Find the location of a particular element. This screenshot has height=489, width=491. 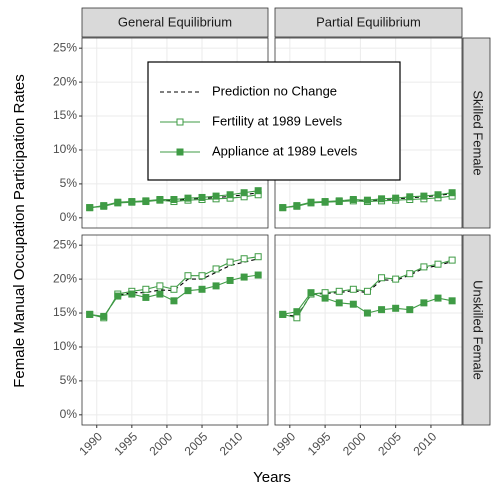

legend-label: Fertility at 1989 Levels is located at coordinates (277, 120).